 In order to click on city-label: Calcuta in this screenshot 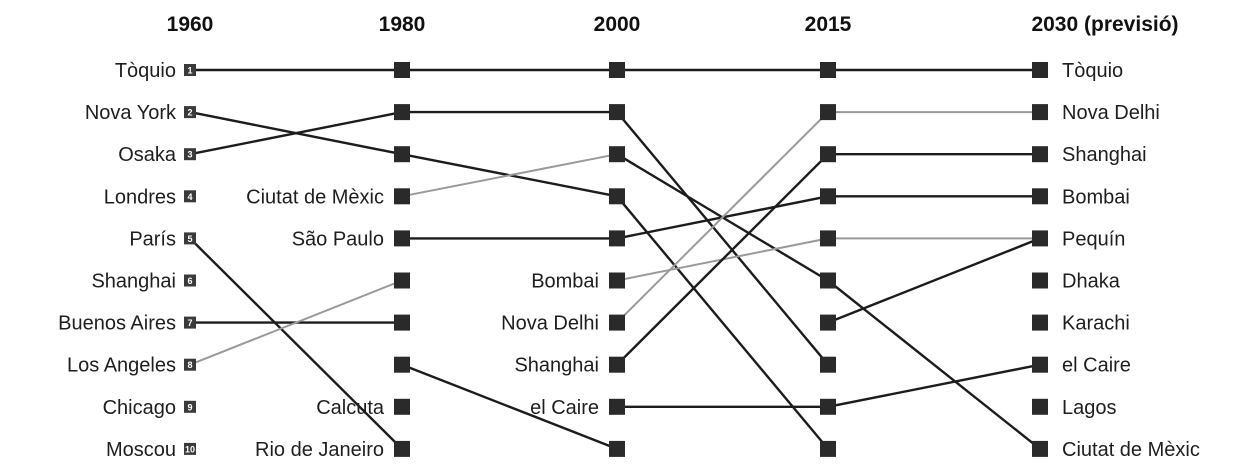, I will do `click(350, 408)`.